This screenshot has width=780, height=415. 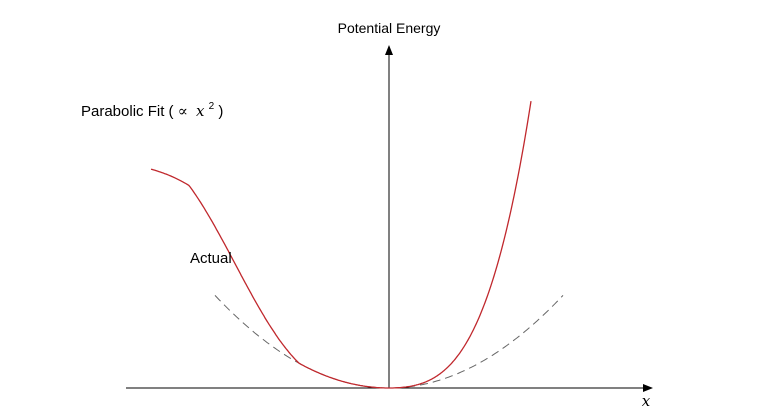 What do you see at coordinates (211, 258) in the screenshot?
I see `actual-label: Actual` at bounding box center [211, 258].